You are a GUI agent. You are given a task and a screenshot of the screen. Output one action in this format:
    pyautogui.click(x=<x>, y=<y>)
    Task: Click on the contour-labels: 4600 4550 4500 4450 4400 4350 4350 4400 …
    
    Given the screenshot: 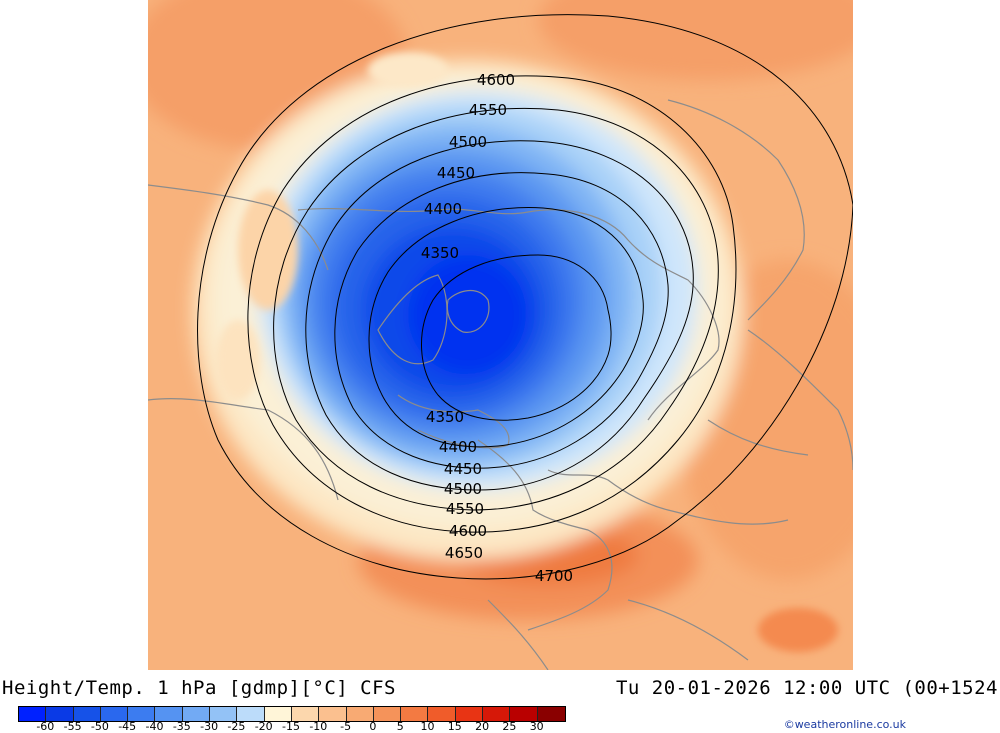 What is the action you would take?
    pyautogui.click(x=497, y=328)
    